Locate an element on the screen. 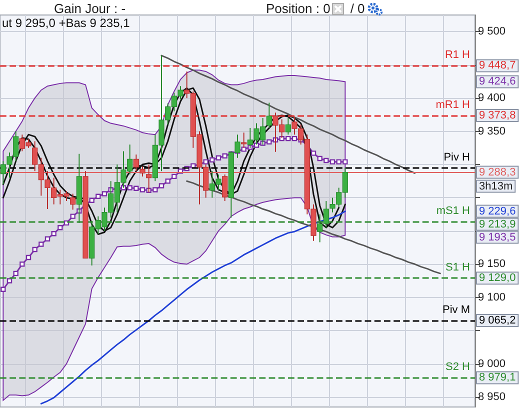 The width and height of the screenshot is (526, 411). line-series is located at coordinates (288, 114).